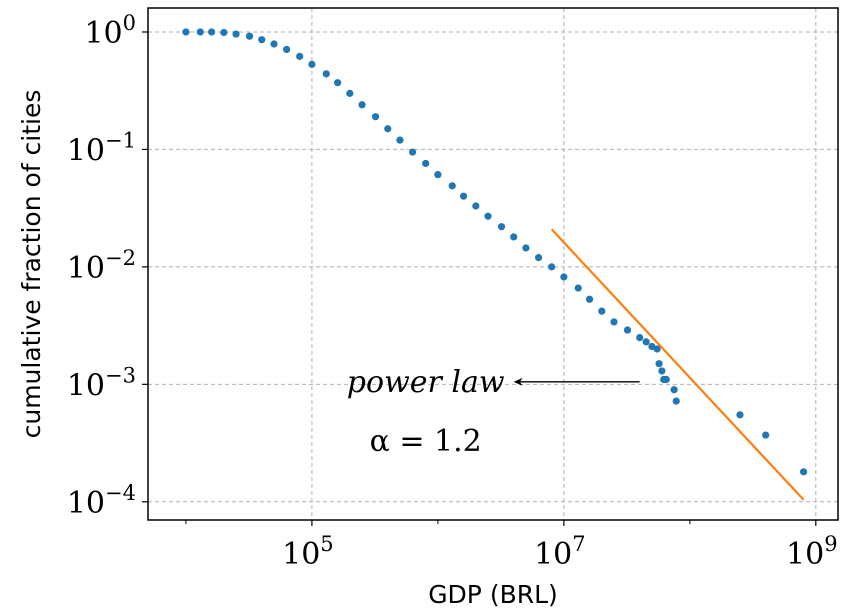 This screenshot has height=613, width=858. What do you see at coordinates (812, 552) in the screenshot?
I see `x-tick-label: 10⁹` at bounding box center [812, 552].